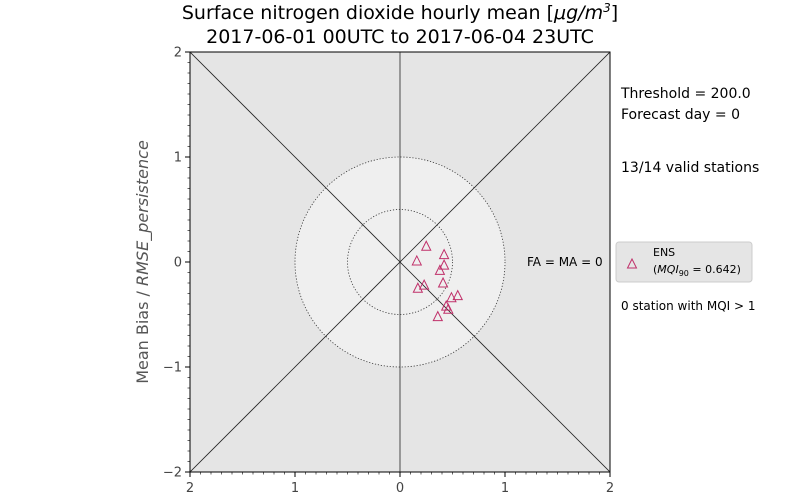 This screenshot has height=500, width=800. What do you see at coordinates (697, 270) in the screenshot?
I see `legend-entry-mqi: (MQI90 = 0.642)` at bounding box center [697, 270].